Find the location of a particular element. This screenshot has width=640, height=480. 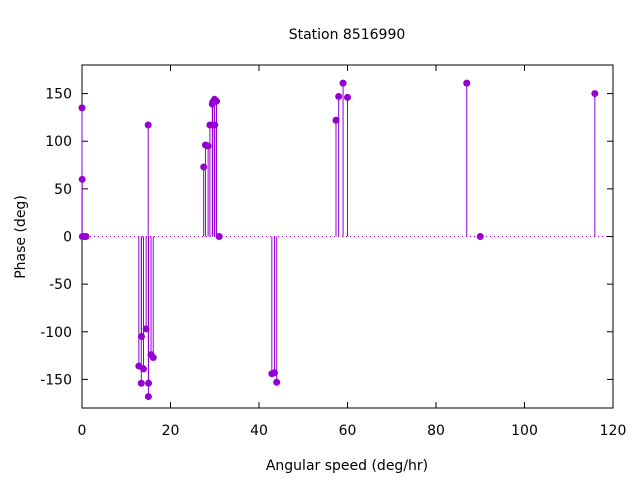

y-axis-label: Phase (deg) is located at coordinates (21, 237).